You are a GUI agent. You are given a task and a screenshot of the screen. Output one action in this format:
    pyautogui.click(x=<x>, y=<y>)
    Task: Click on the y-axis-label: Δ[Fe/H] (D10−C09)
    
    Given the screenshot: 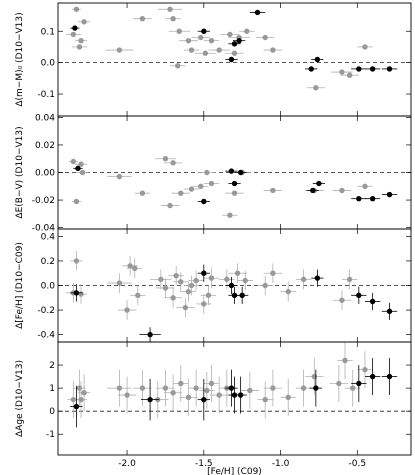 What is the action you would take?
    pyautogui.click(x=20, y=285)
    